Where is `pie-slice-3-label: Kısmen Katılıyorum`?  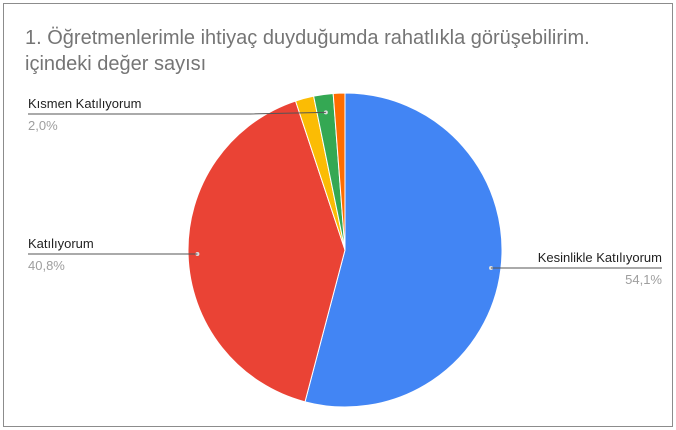
pie-slice-3-label: Kısmen Katılıyorum is located at coordinates (84, 103).